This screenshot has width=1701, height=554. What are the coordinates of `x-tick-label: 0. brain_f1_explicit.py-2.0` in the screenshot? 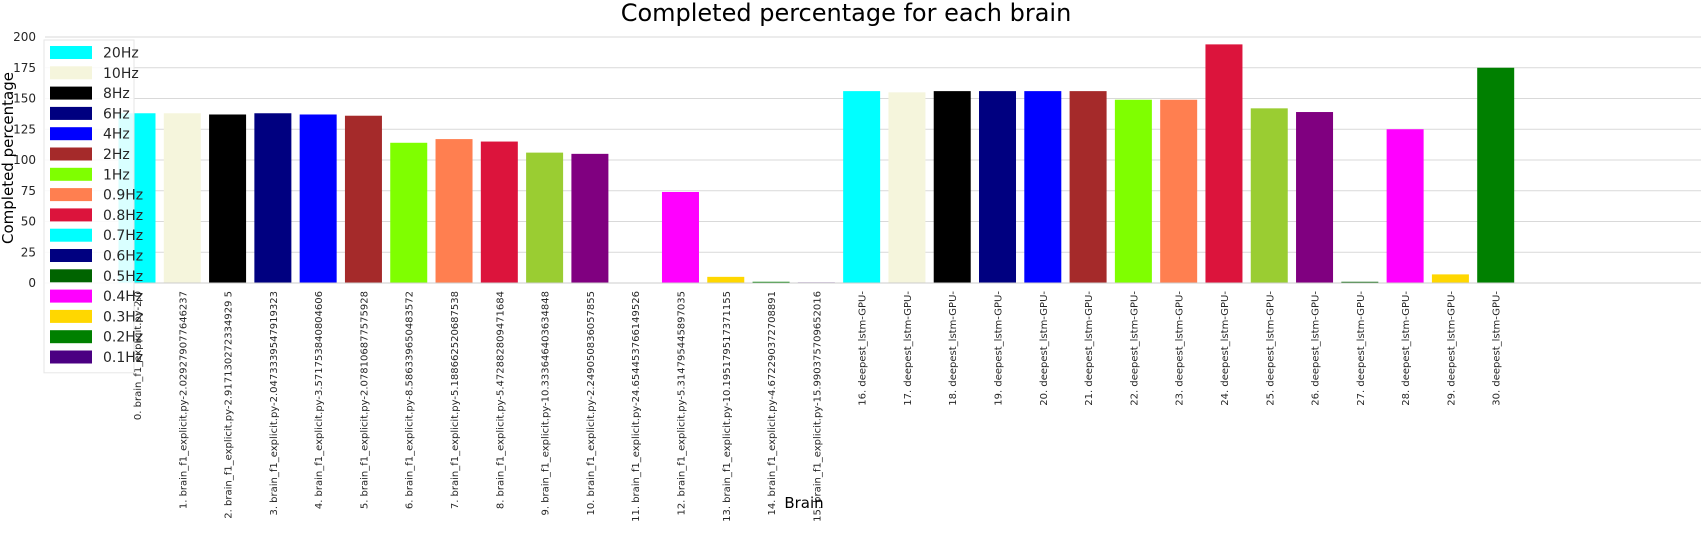 It's located at (138, 355).